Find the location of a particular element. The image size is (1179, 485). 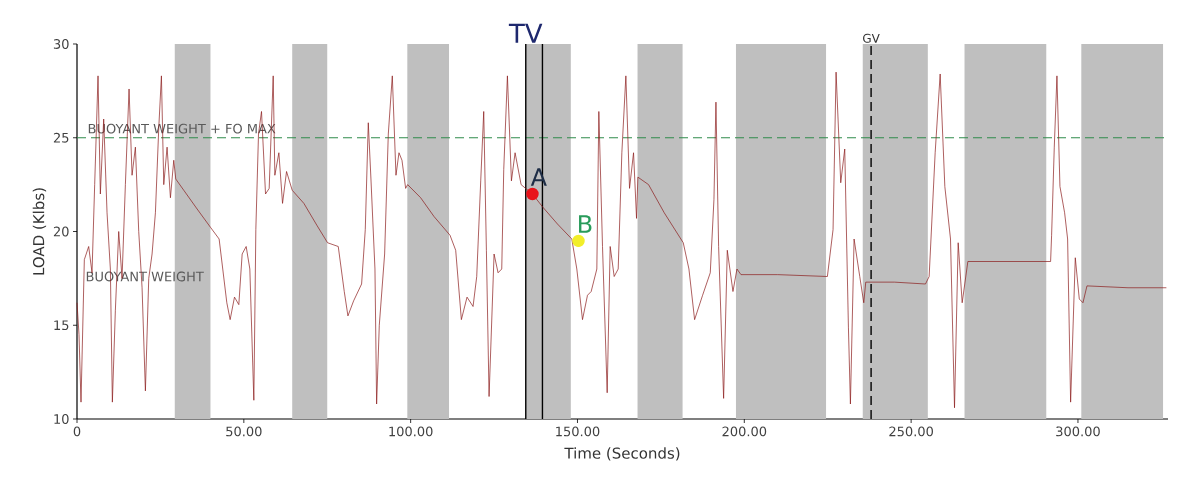

x-tick-label: 50.00 is located at coordinates (244, 431).